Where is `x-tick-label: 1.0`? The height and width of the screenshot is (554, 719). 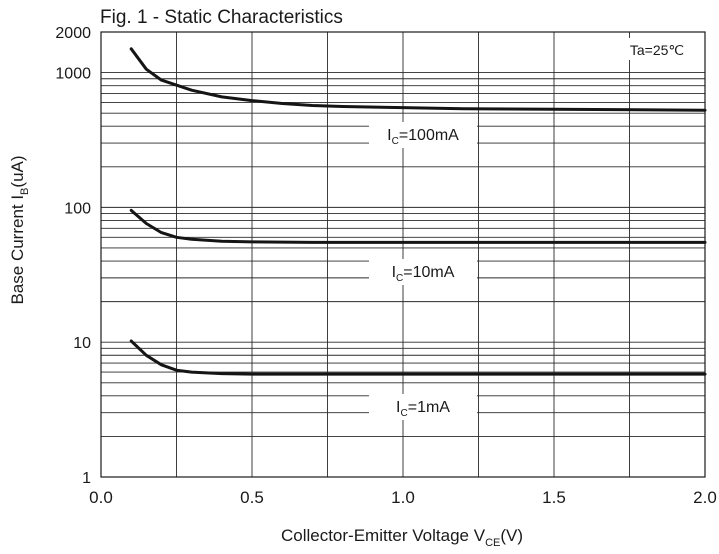
x-tick-label: 1.0 is located at coordinates (403, 497).